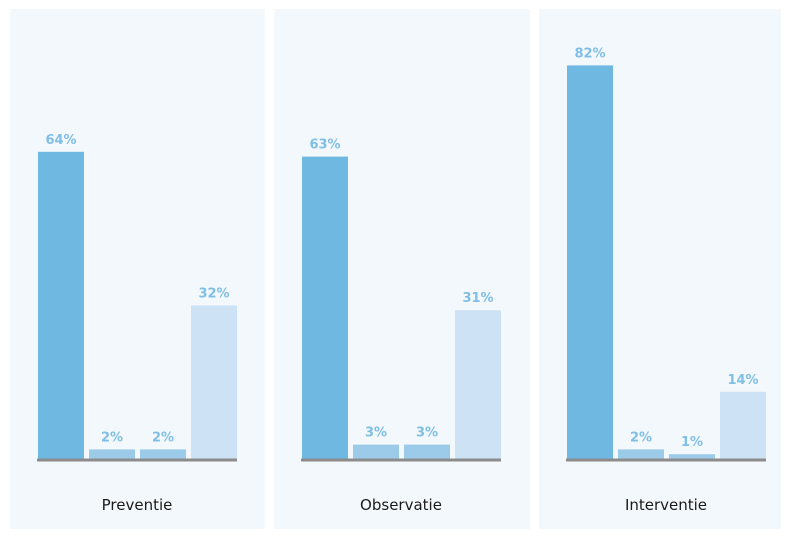 This screenshot has width=790, height=539. Describe the element at coordinates (666, 505) in the screenshot. I see `category-label: Interventie` at that location.